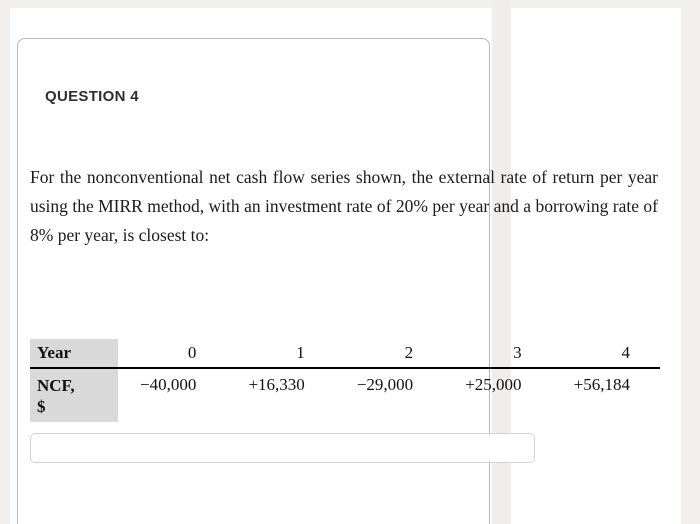 Image resolution: width=700 pixels, height=524 pixels. I want to click on year-value-1: 1, so click(280, 354).